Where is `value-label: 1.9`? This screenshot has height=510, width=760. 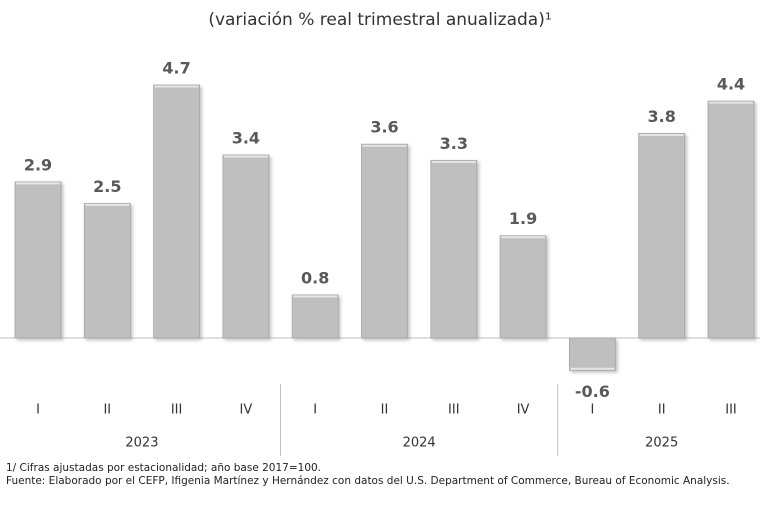 value-label: 1.9 is located at coordinates (523, 218).